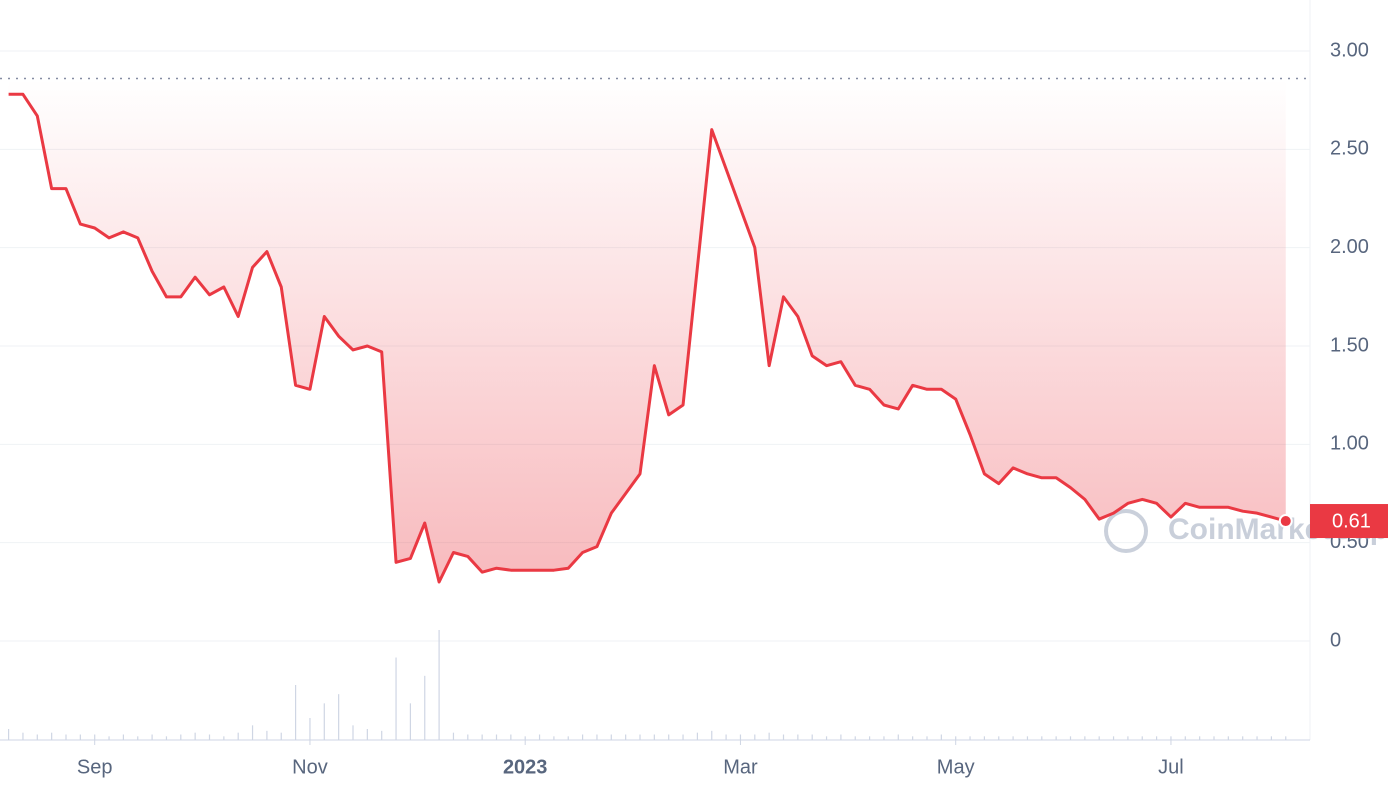 Image resolution: width=1394 pixels, height=792 pixels. I want to click on x-tick-label: Sep, so click(95, 767).